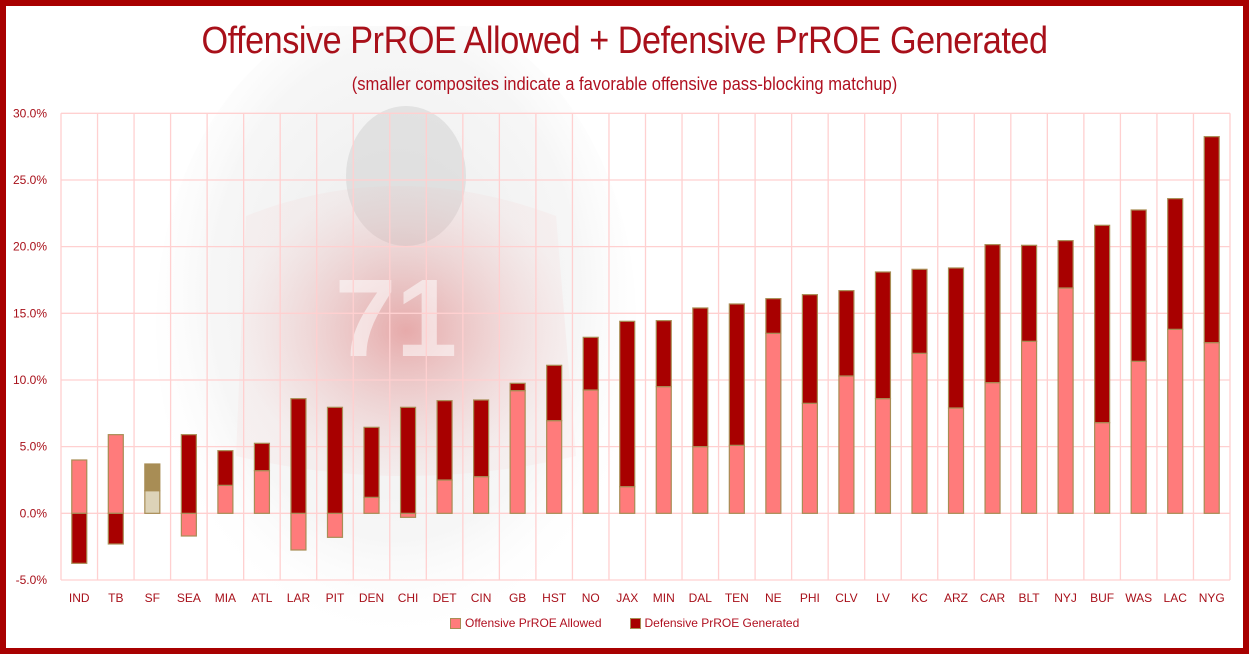  Describe the element at coordinates (809, 349) in the screenshot. I see `bar-defensive-phi` at that location.